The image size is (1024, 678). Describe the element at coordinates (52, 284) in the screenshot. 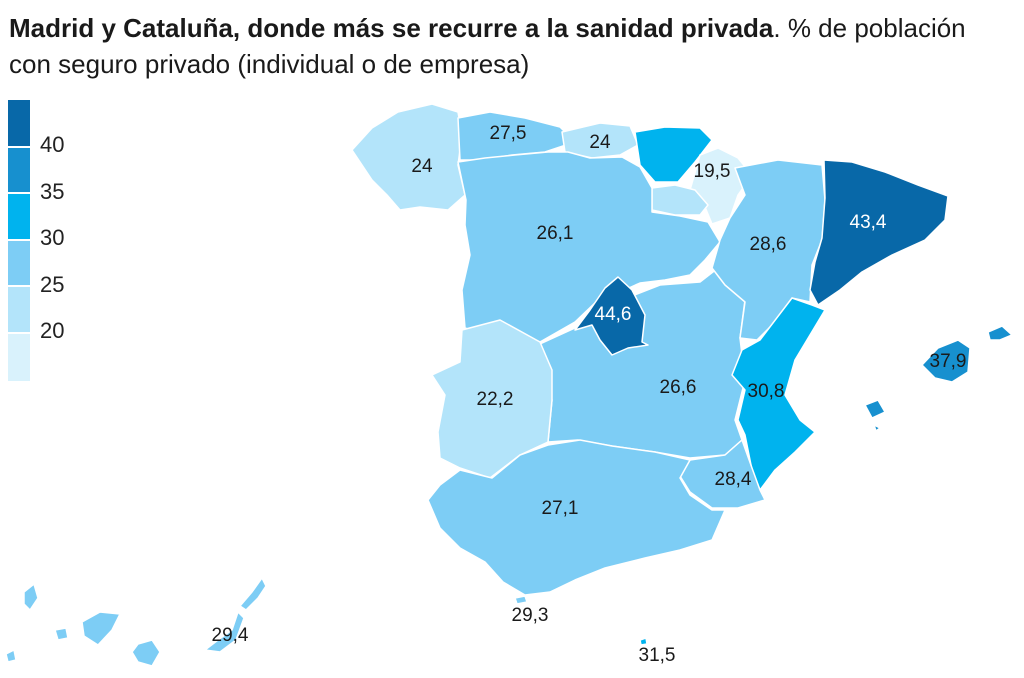

I see `legend-label-25: 25` at that location.